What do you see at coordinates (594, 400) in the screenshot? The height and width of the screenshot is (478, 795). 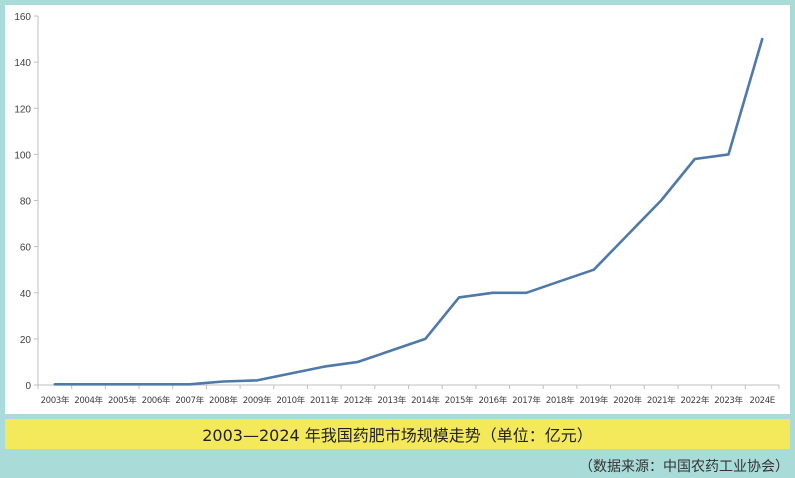 I see `x-tick-label: 2019年` at bounding box center [594, 400].